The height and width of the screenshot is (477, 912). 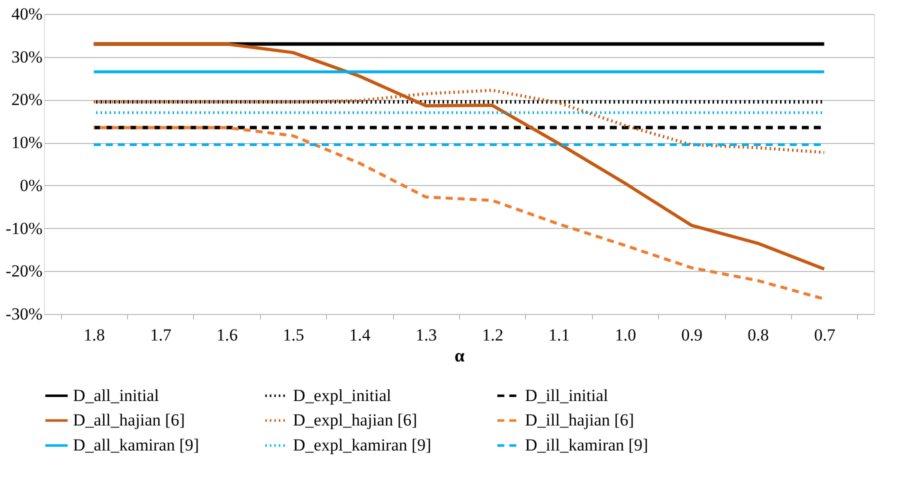 I want to click on x-tick-label: 1.0, so click(x=625, y=335).